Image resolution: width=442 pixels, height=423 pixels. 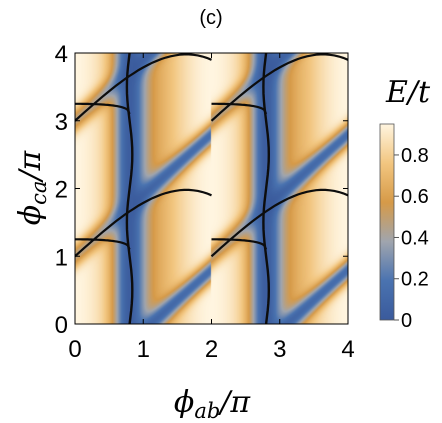 I want to click on colorbar-tick-label: 0, so click(x=406, y=321).